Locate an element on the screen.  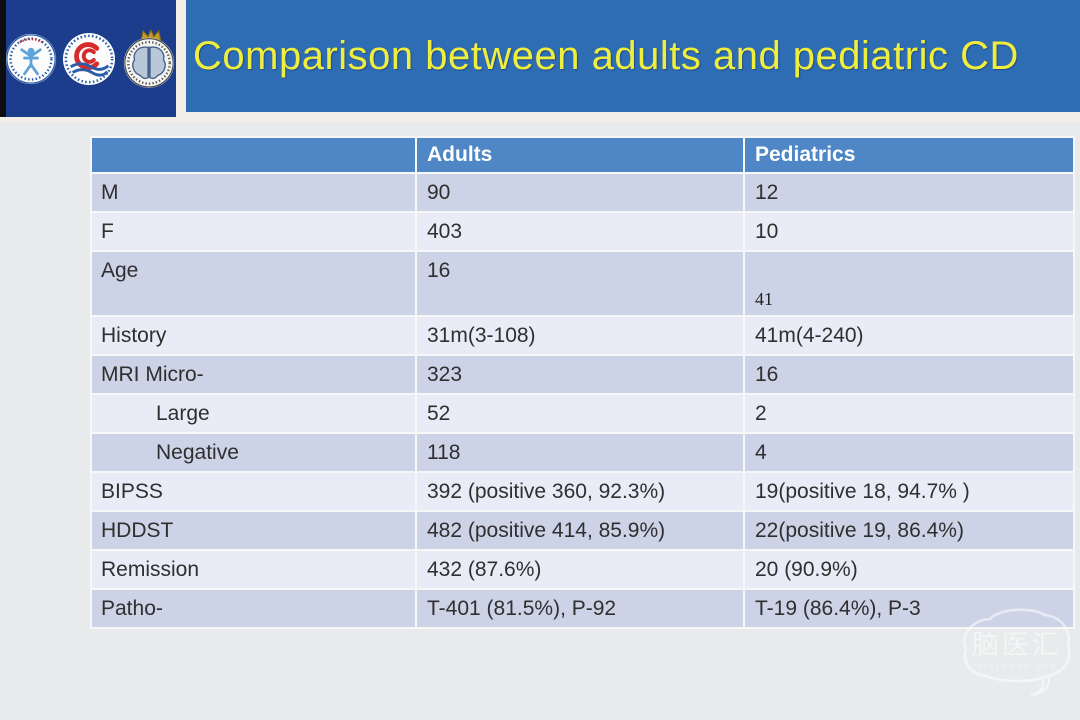
row-label: MRI Micro- is located at coordinates (253, 374).